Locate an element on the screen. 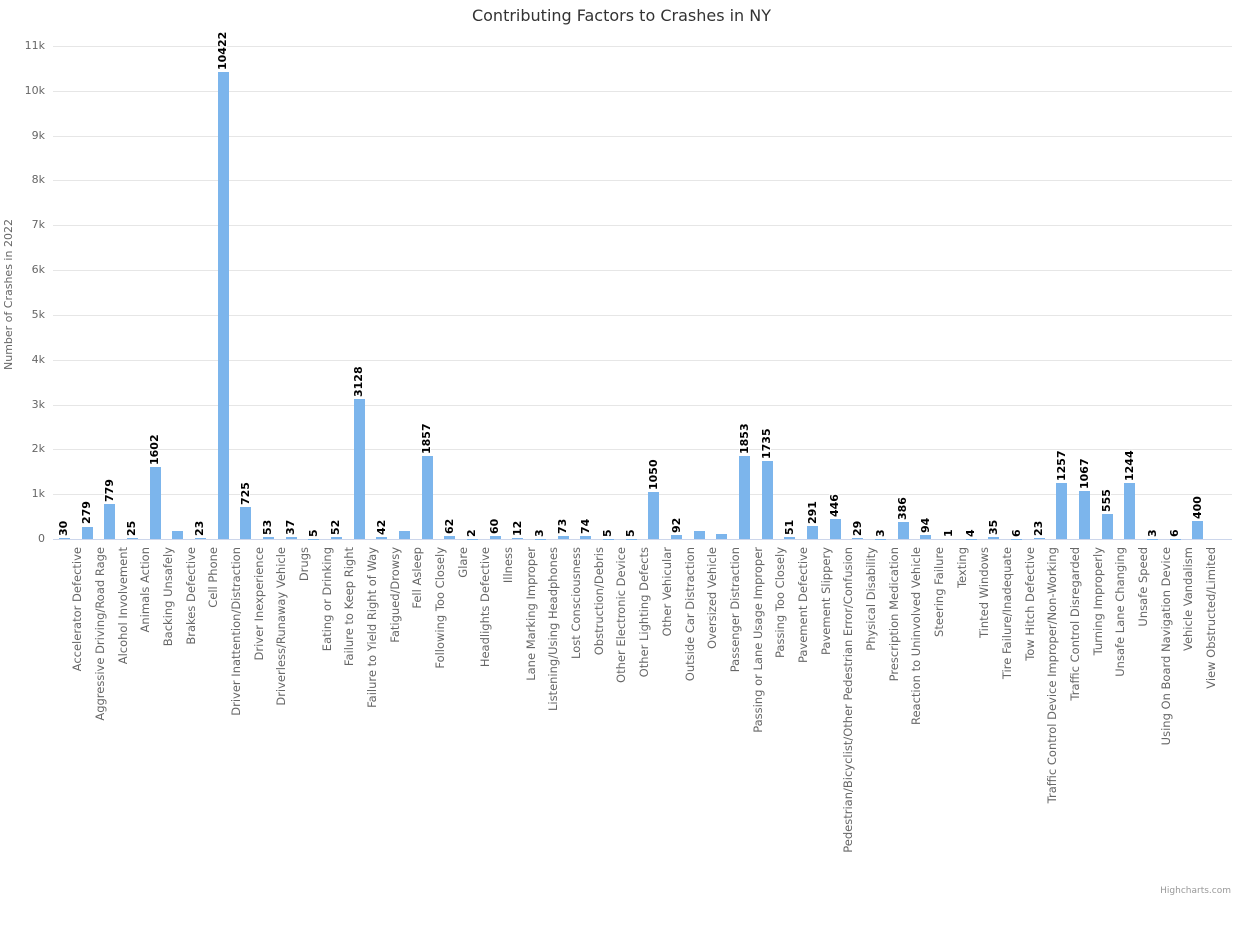 The image size is (1243, 947). bar-group: 3 is located at coordinates (540, 292).